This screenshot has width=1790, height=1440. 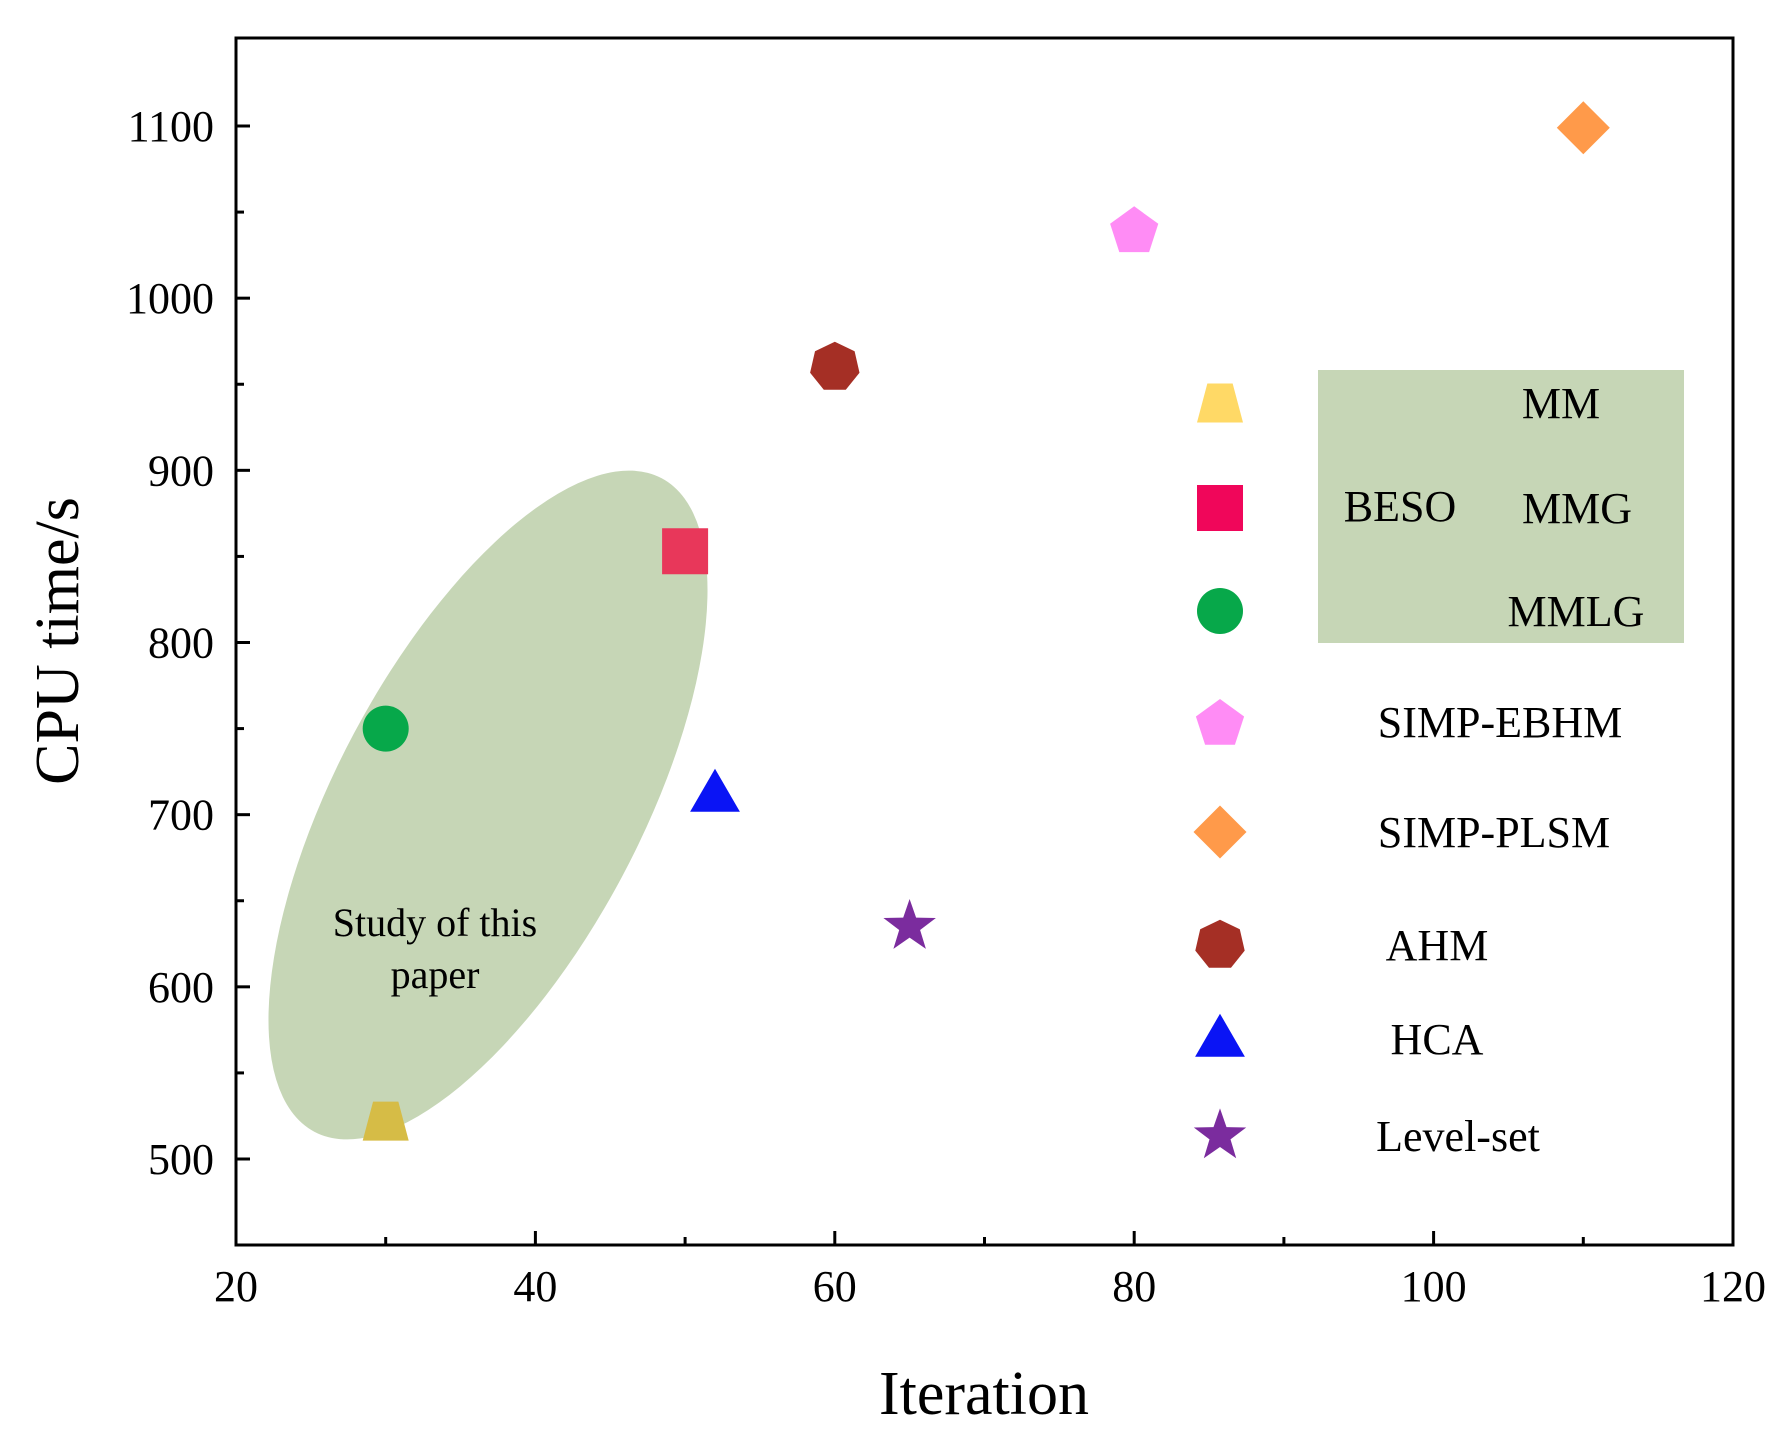 I want to click on legend-label-level-set: Level-set, so click(x=1458, y=1136).